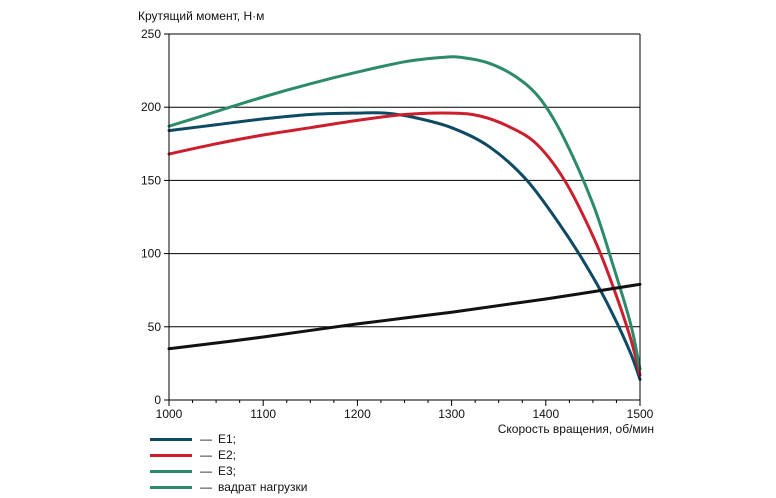  I want to click on y-tick-label: 200, so click(151, 107).